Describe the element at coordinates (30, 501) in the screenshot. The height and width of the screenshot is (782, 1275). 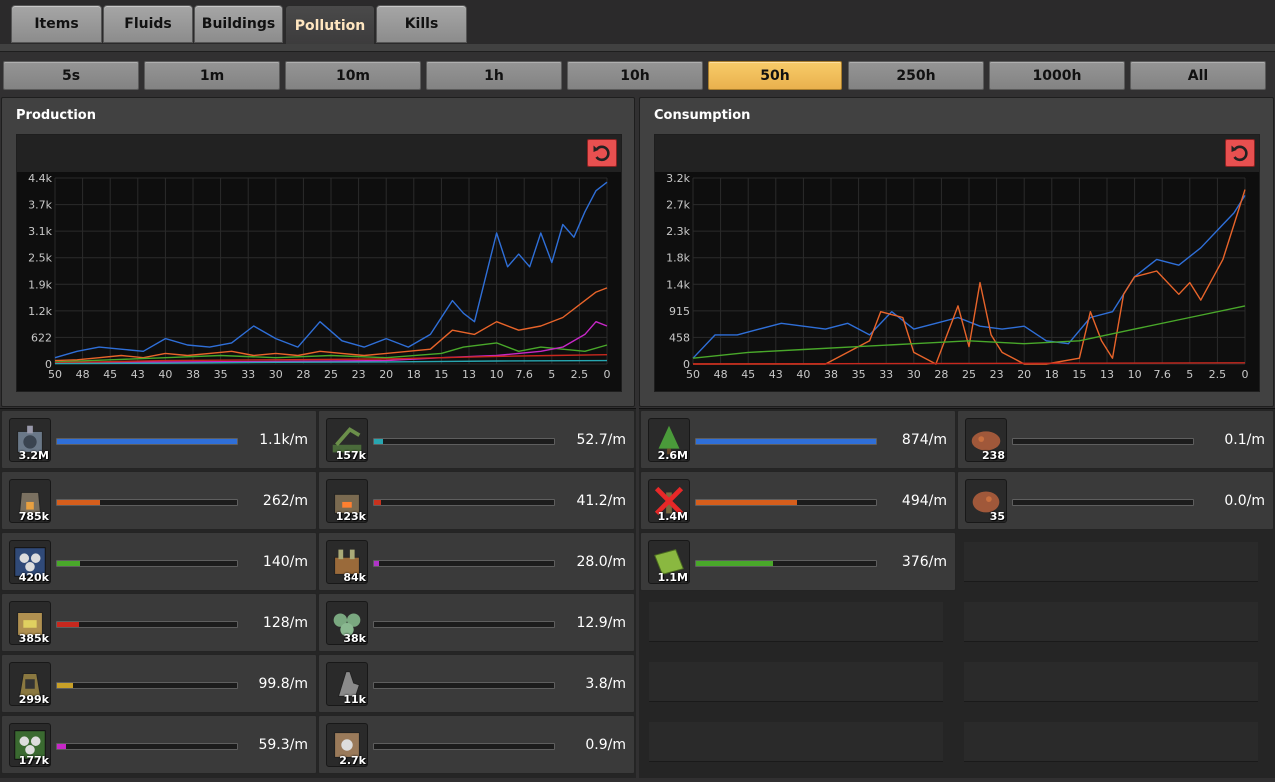
I see `stone-furnace-icon: 785k` at that location.